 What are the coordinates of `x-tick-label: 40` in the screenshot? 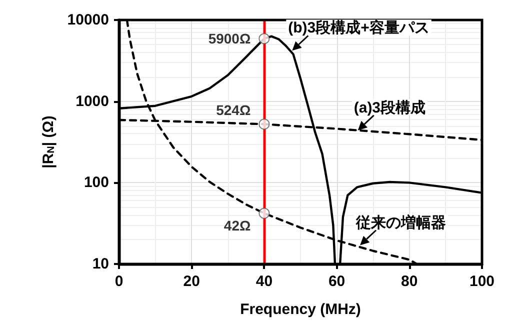 It's located at (264, 281).